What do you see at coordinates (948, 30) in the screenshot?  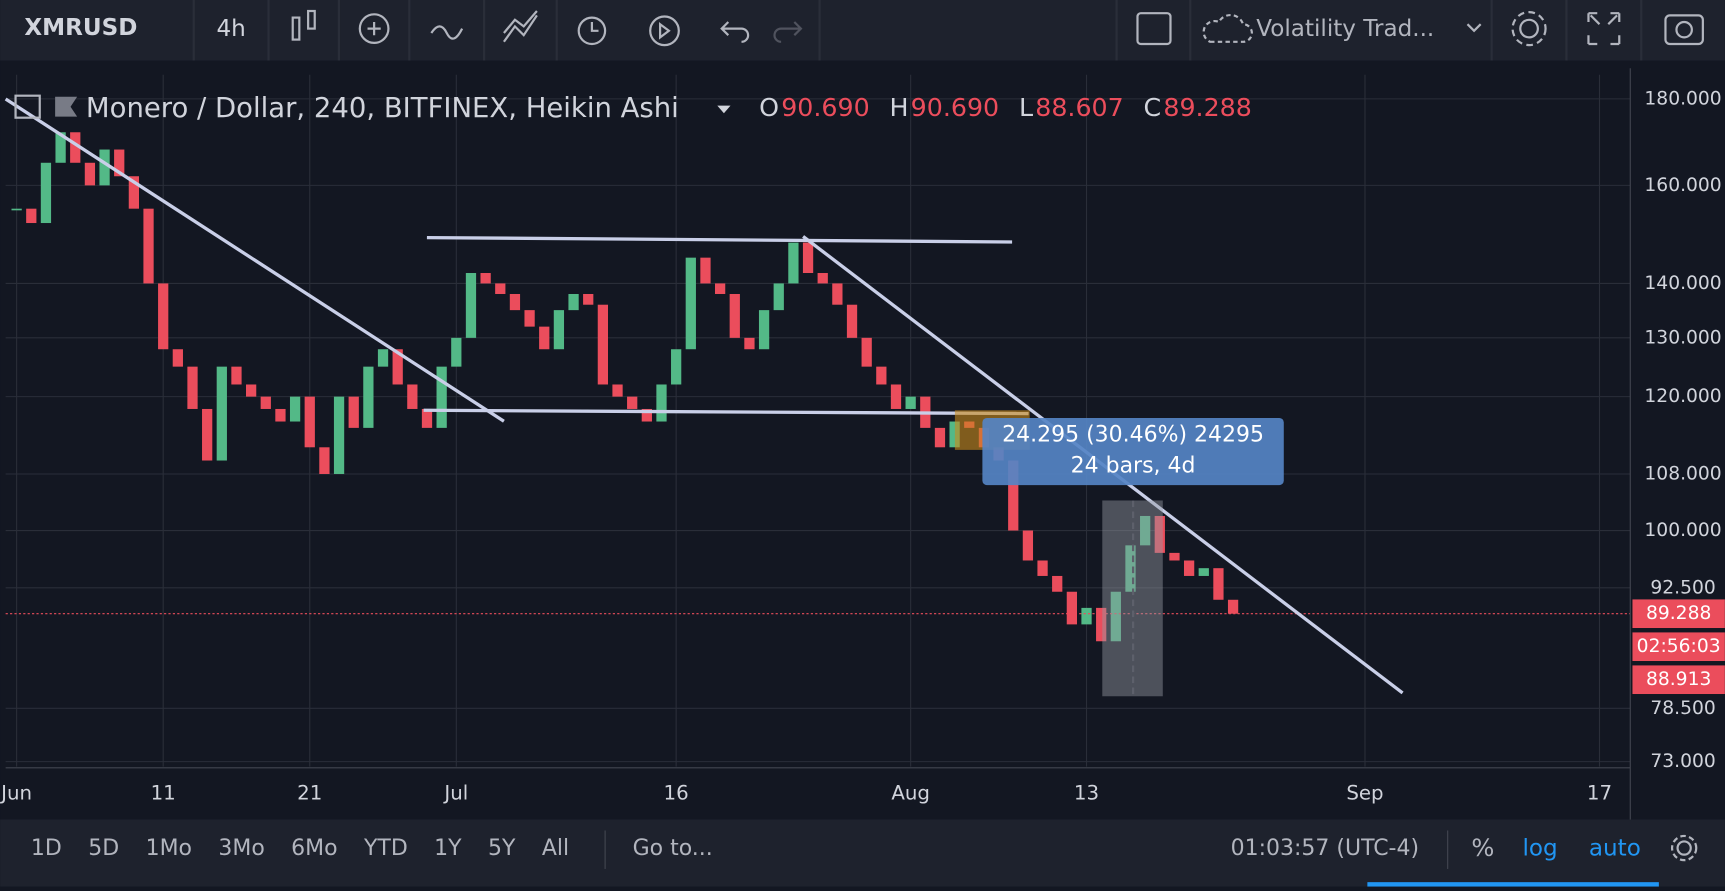 I see `toolbar-icons` at bounding box center [948, 30].